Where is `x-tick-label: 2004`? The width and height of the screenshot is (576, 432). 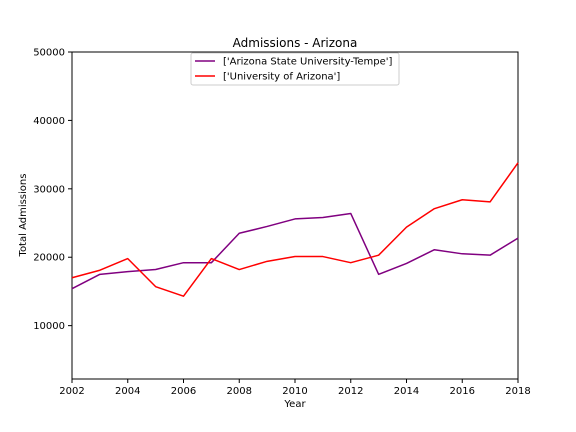 x-tick-label: 2004 is located at coordinates (127, 391).